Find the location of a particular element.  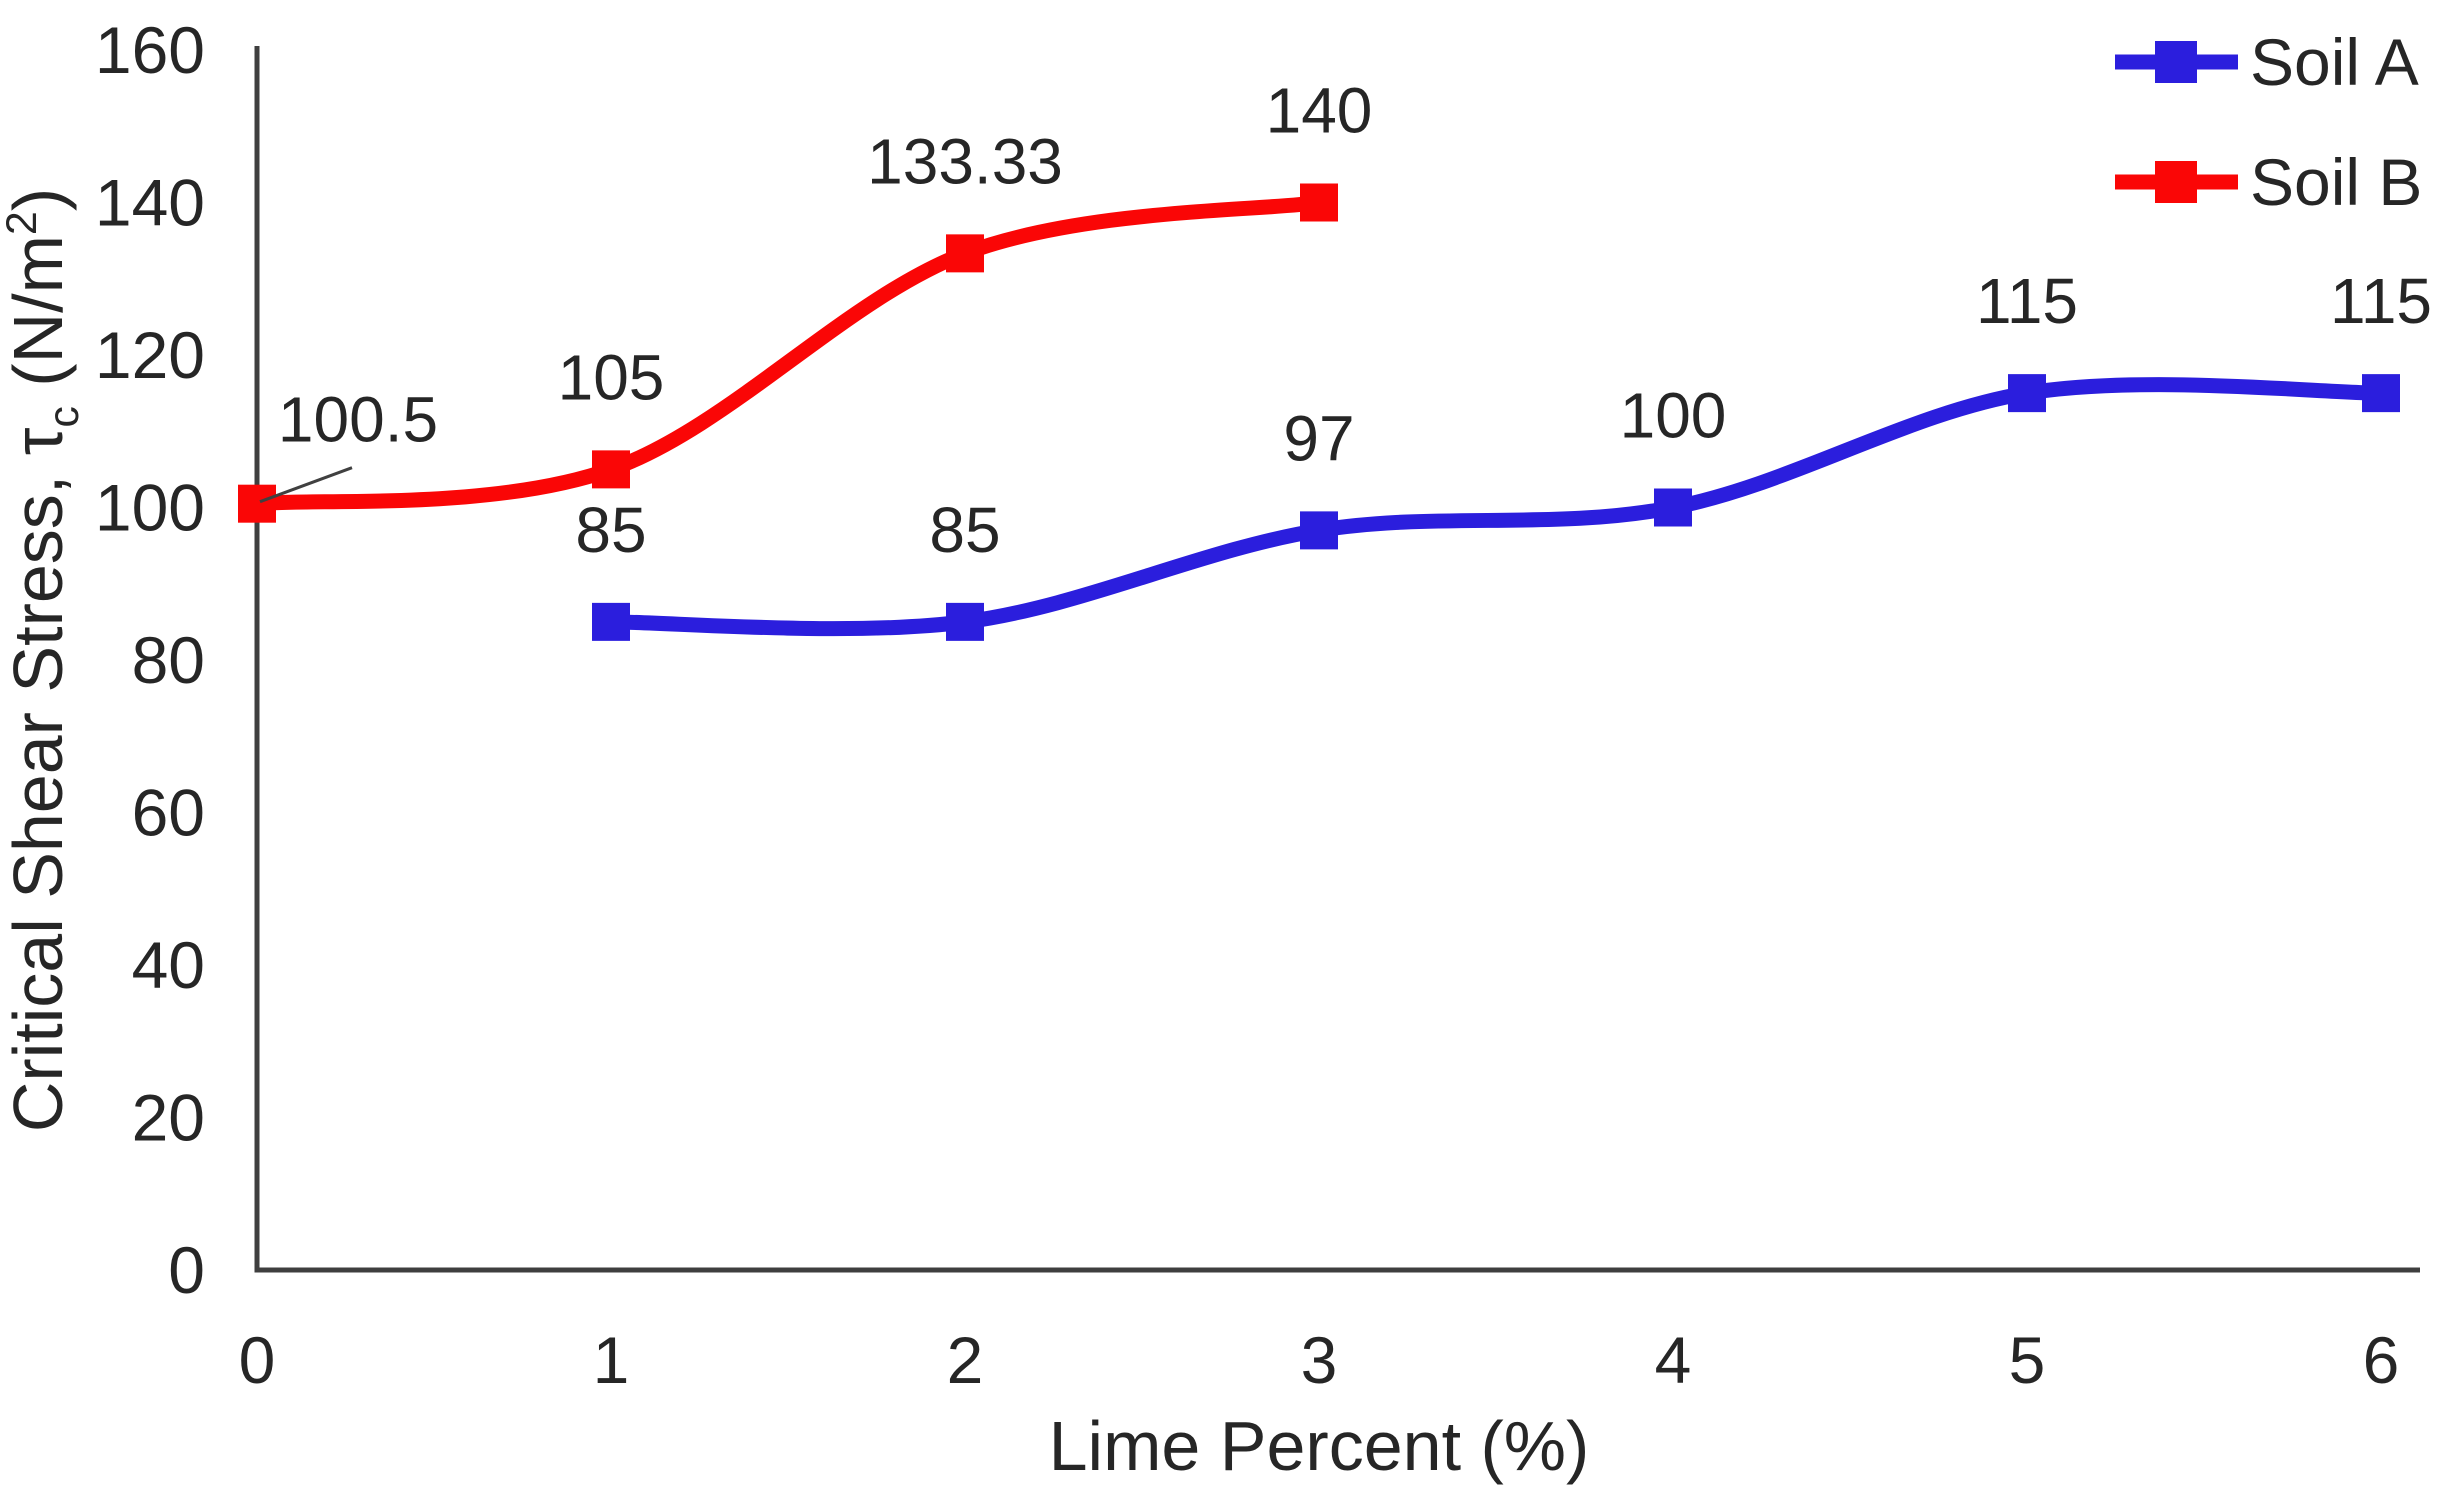

series-soil-a-line is located at coordinates (1496, 507).